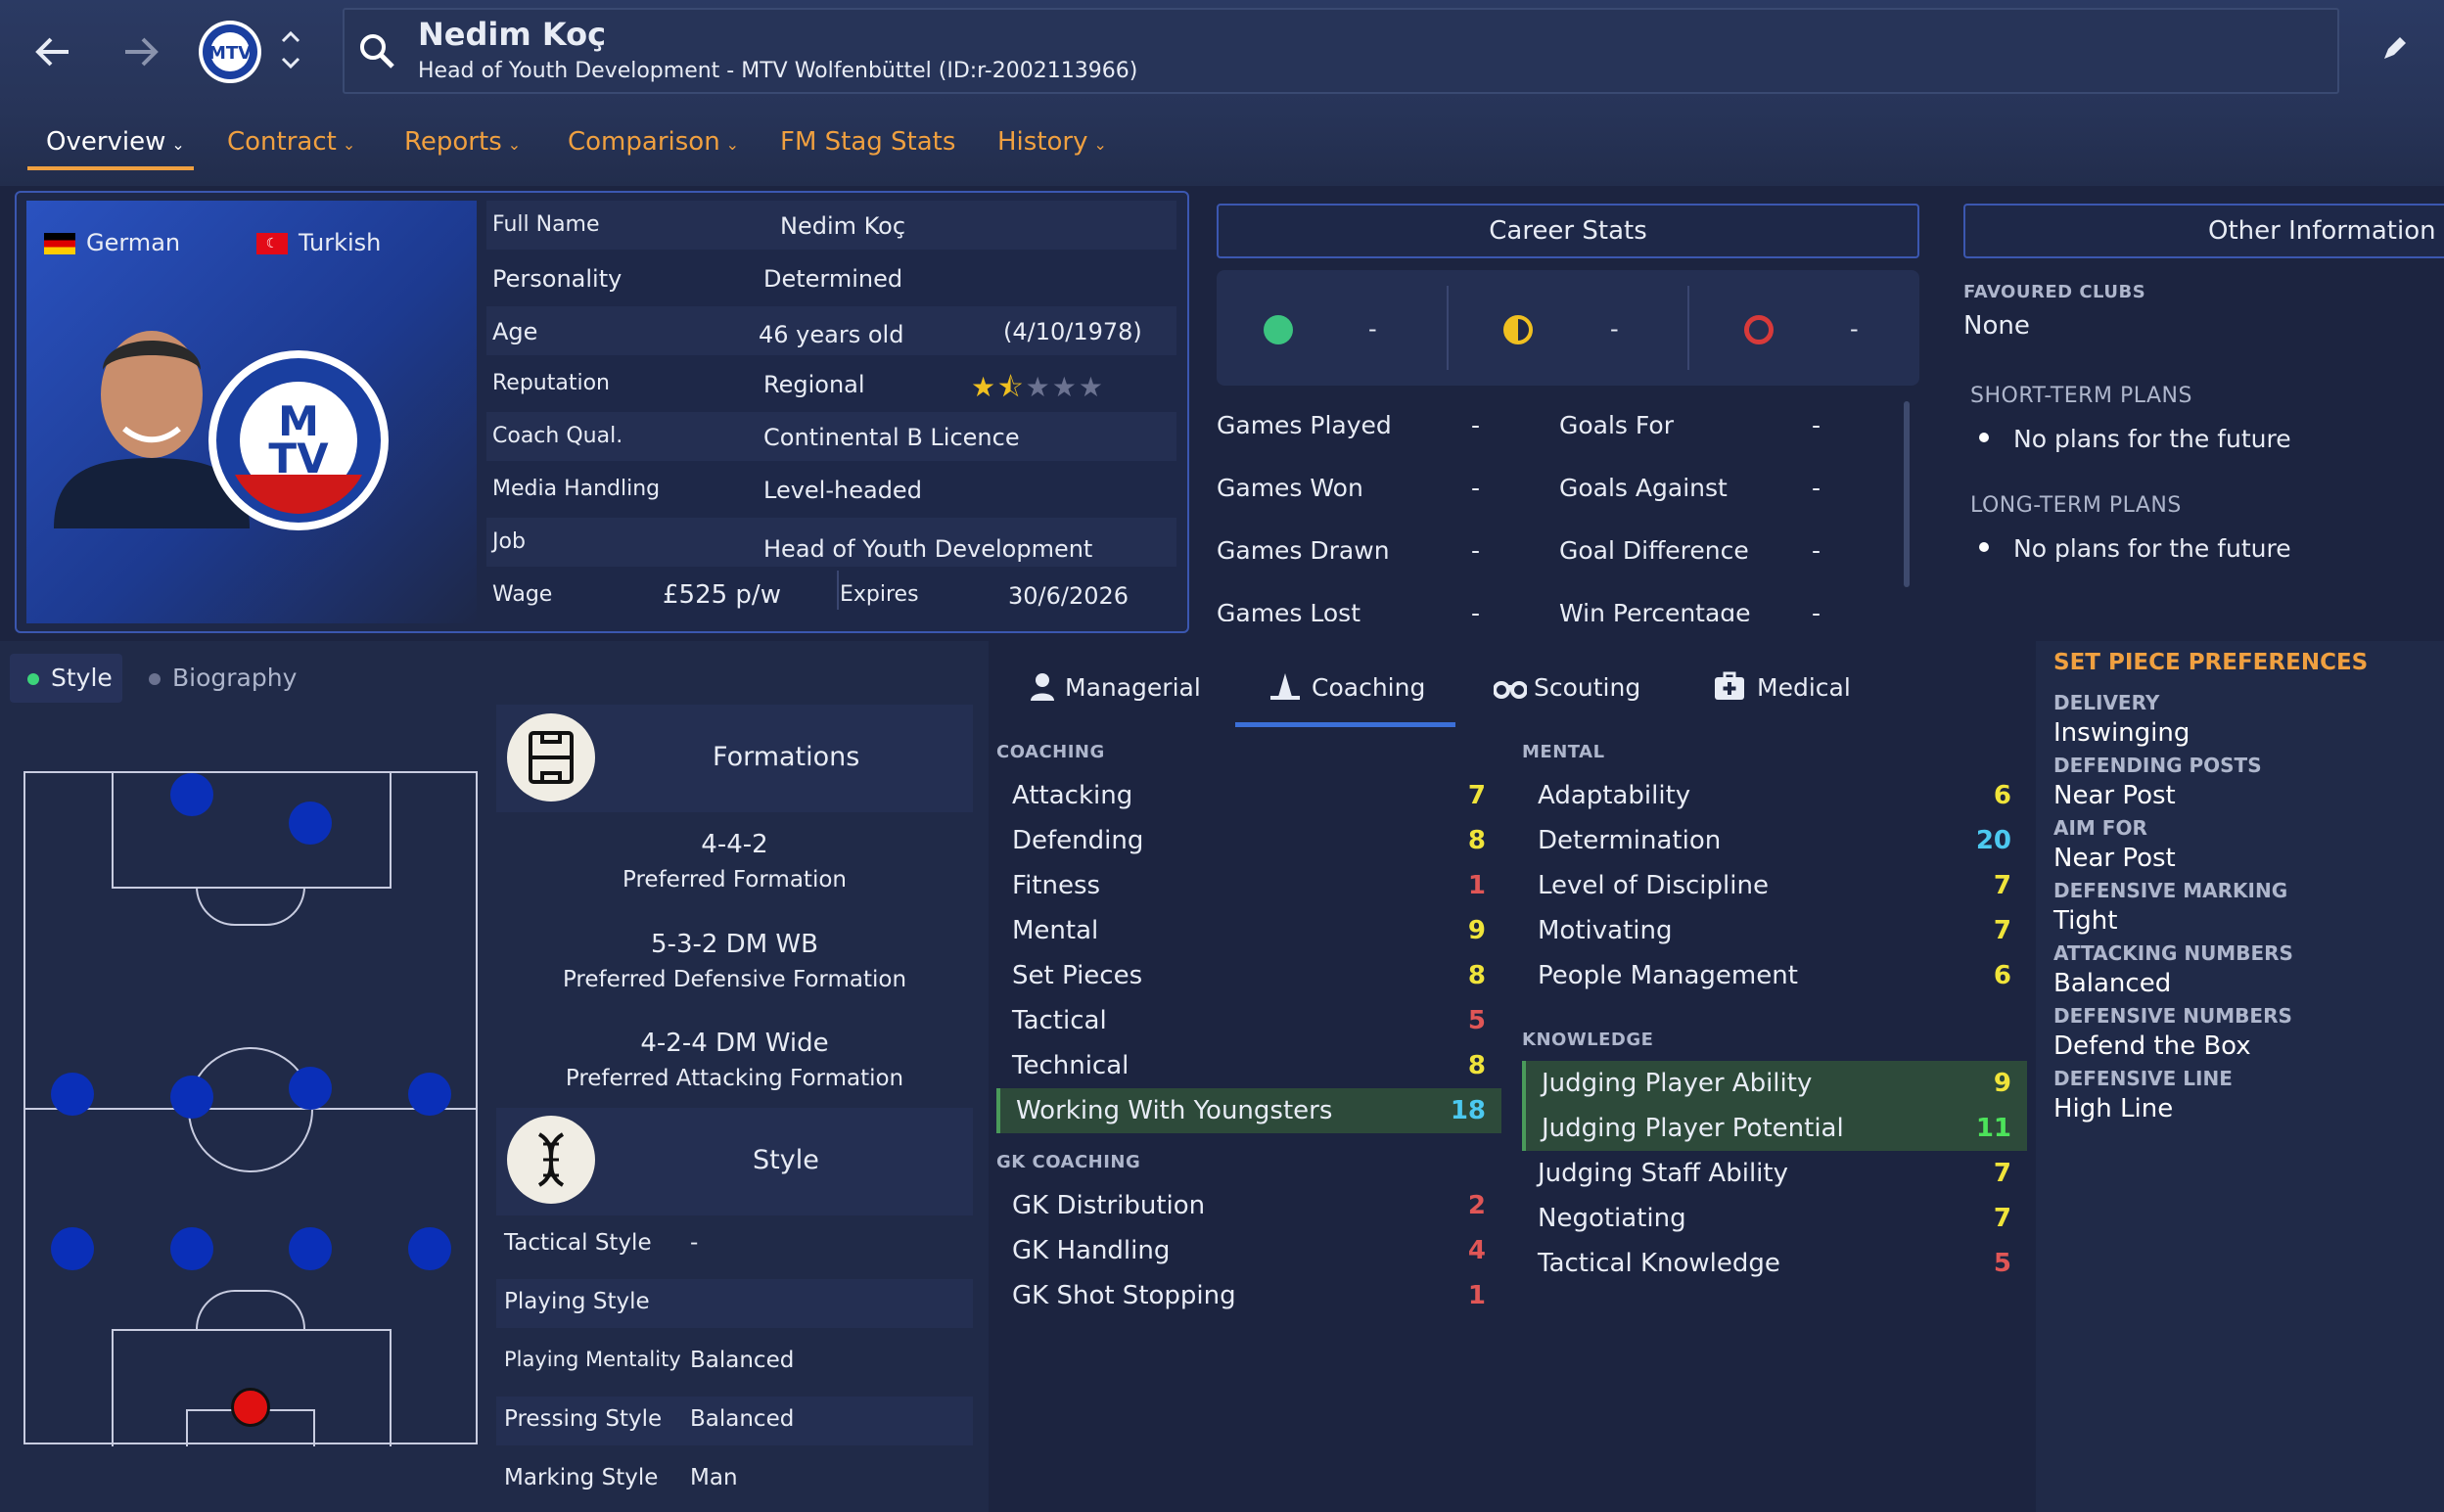 This screenshot has width=2444, height=1512. Describe the element at coordinates (1775, 1173) in the screenshot. I see `attribute-row: Judging Staff Ability 7` at that location.